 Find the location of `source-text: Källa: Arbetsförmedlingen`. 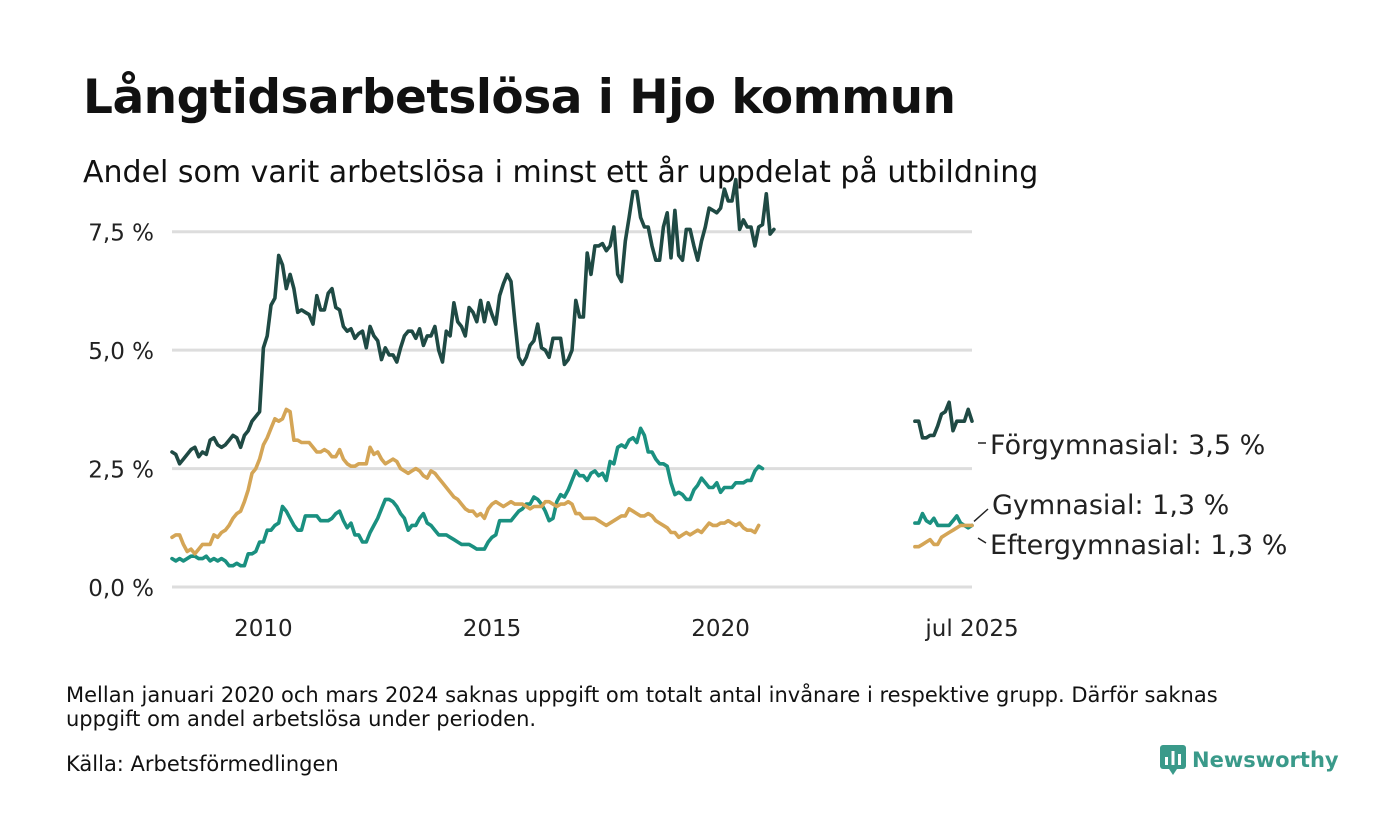

source-text: Källa: Arbetsförmedlingen is located at coordinates (202, 764).